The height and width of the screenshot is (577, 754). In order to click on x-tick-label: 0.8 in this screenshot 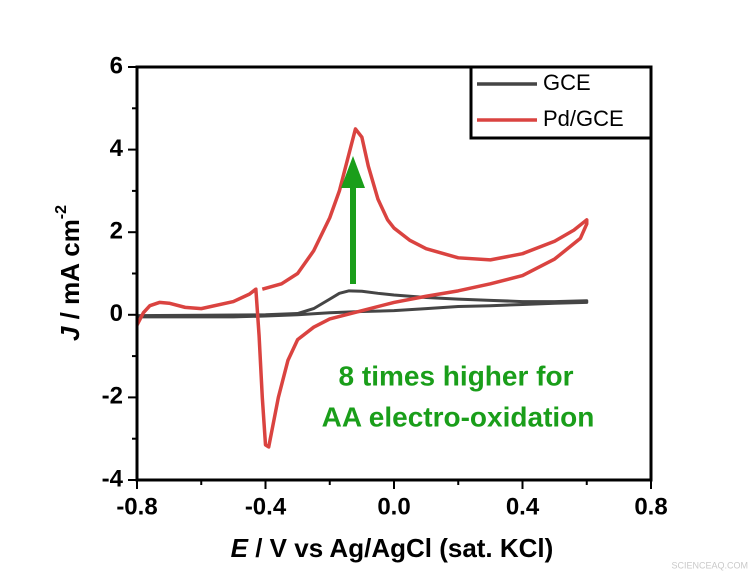, I will do `click(650, 506)`.